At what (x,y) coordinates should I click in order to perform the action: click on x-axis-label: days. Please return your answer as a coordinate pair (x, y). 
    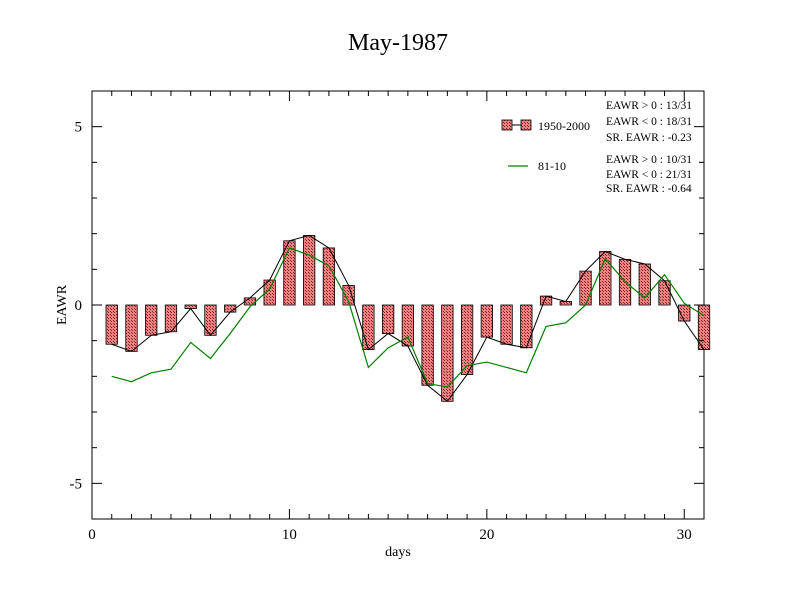
    Looking at the image, I should click on (398, 552).